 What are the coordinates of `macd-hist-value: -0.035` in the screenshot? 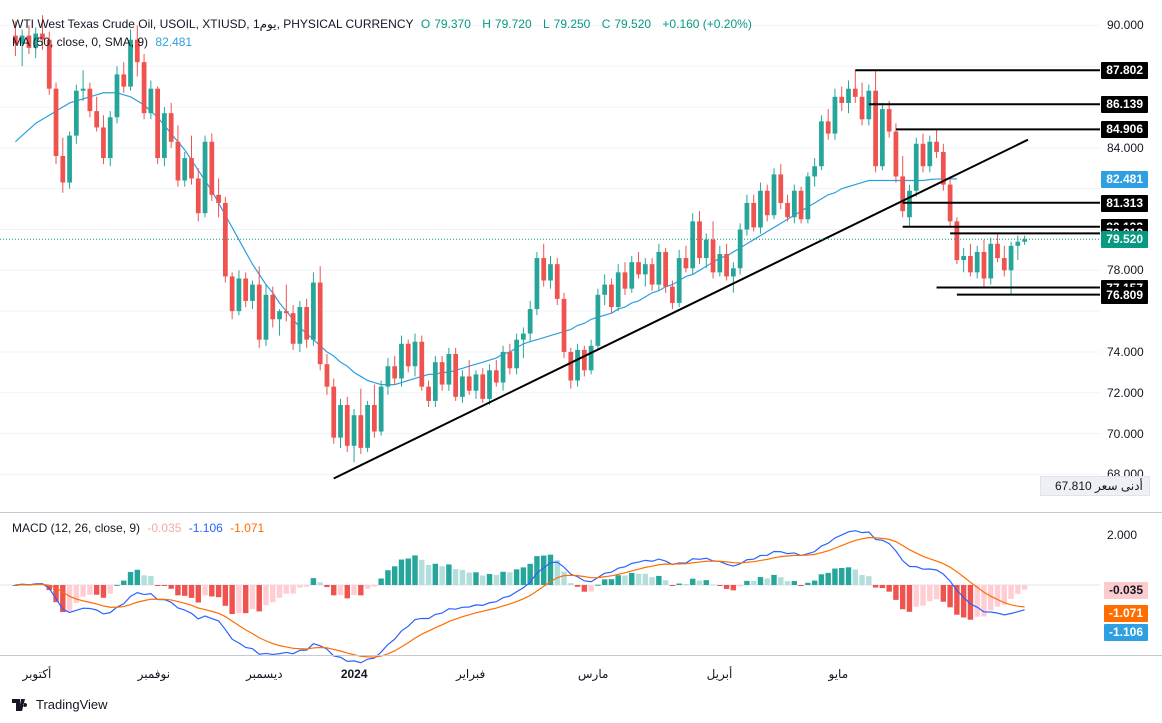 It's located at (164, 528).